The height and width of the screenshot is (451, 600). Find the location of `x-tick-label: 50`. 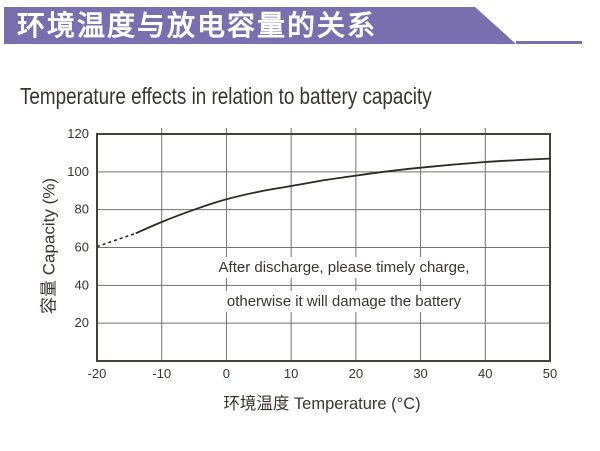

x-tick-label: 50 is located at coordinates (550, 373).